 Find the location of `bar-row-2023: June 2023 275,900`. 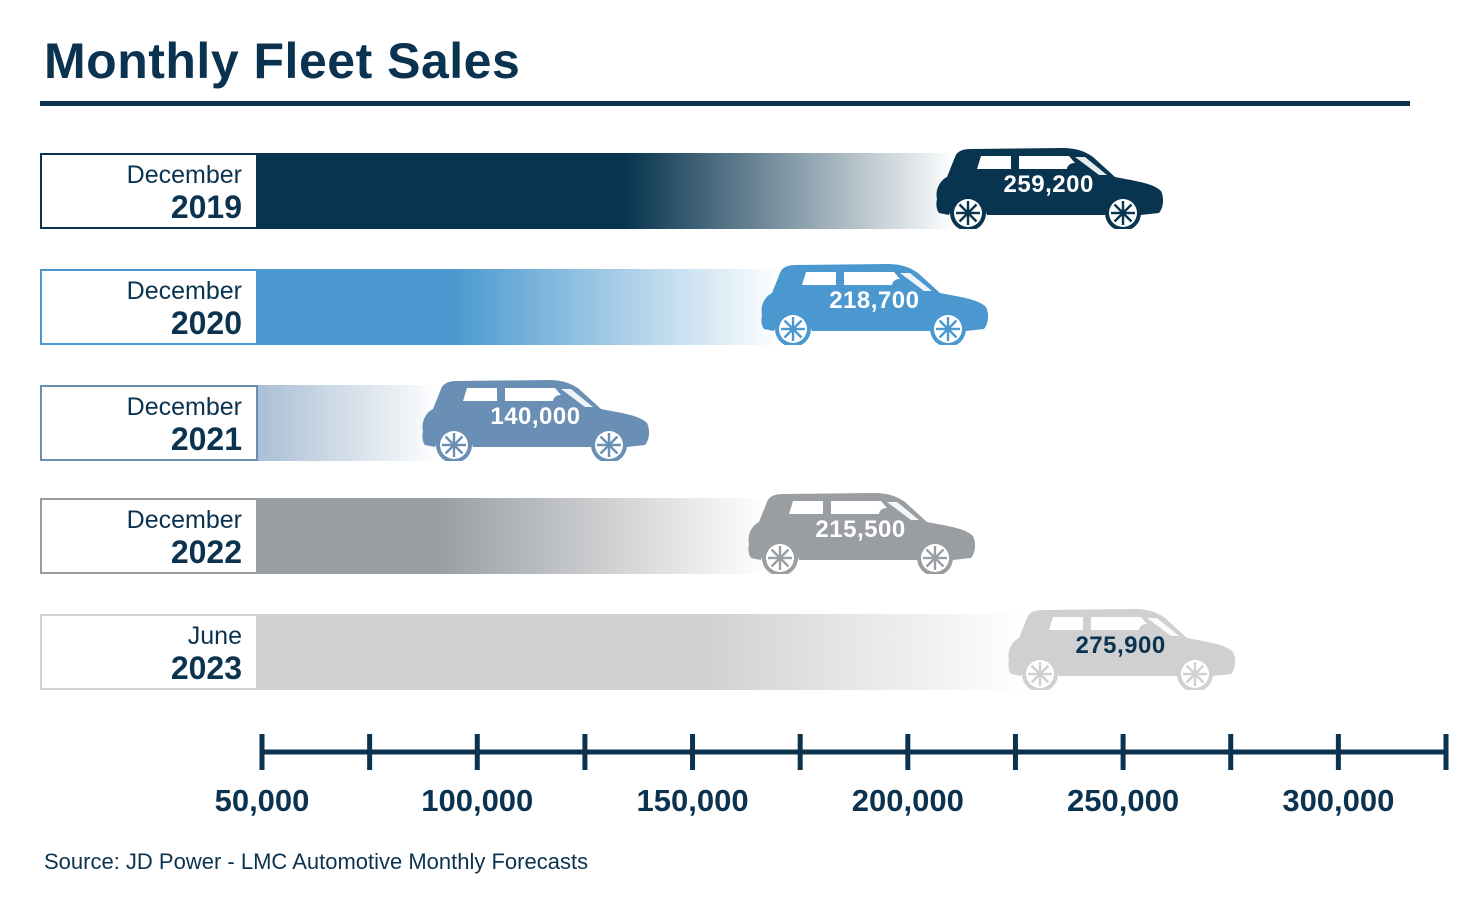

bar-row-2023: June 2023 275,900 is located at coordinates (637, 650).